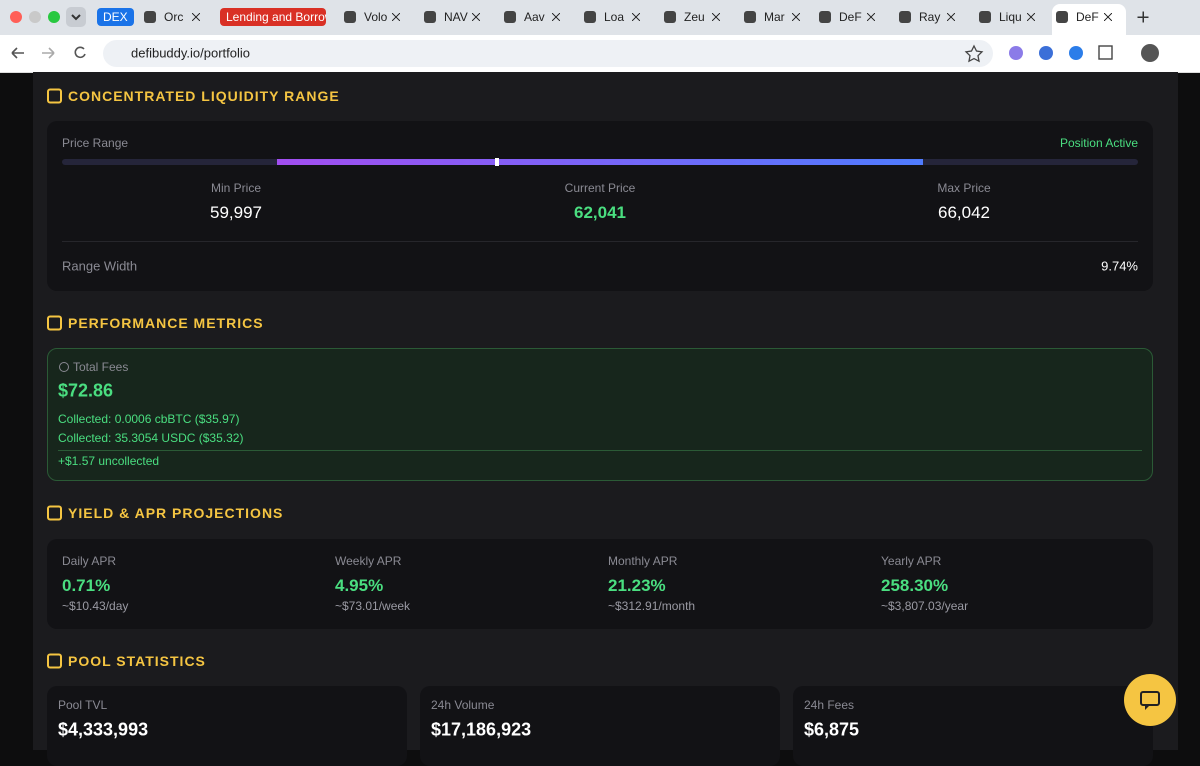  I want to click on tab-title: Ray, so click(930, 17).